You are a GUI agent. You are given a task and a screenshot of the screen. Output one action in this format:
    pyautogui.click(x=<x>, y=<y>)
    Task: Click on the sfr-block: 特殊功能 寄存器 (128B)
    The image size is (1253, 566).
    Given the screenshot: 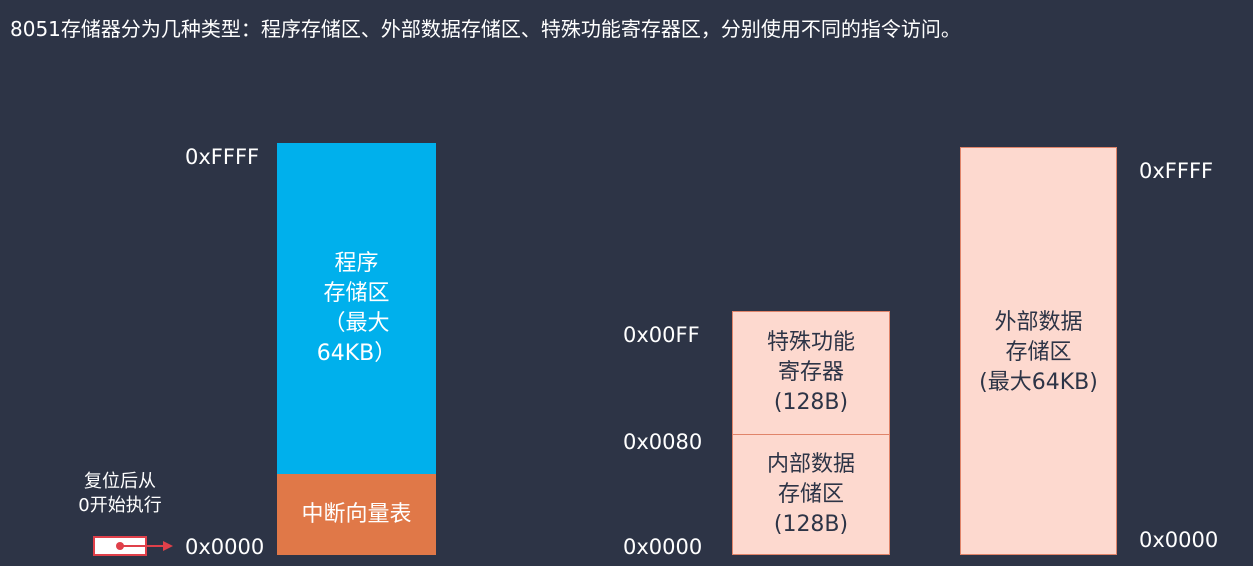 What is the action you would take?
    pyautogui.click(x=811, y=372)
    